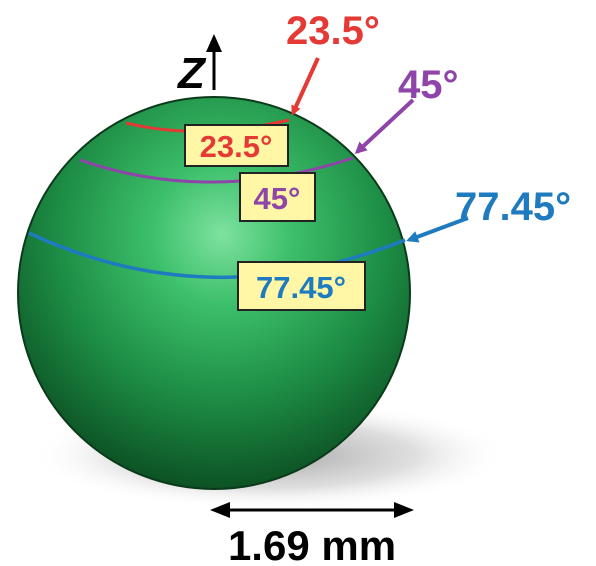  Describe the element at coordinates (404, 510) in the screenshot. I see `dimension-arrowhead-right` at that location.